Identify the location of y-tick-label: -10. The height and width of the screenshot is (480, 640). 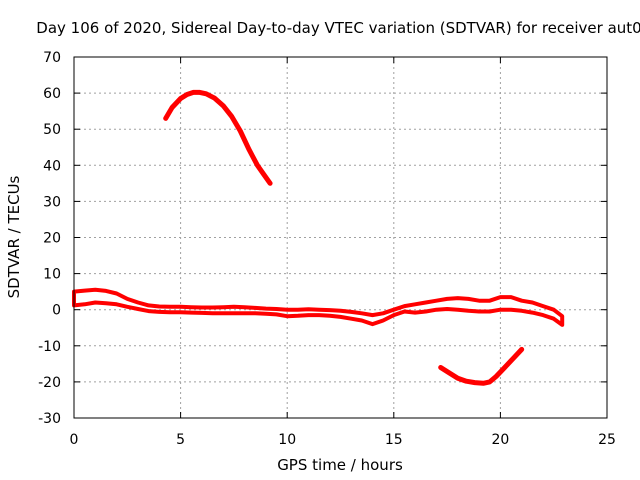
(49, 347).